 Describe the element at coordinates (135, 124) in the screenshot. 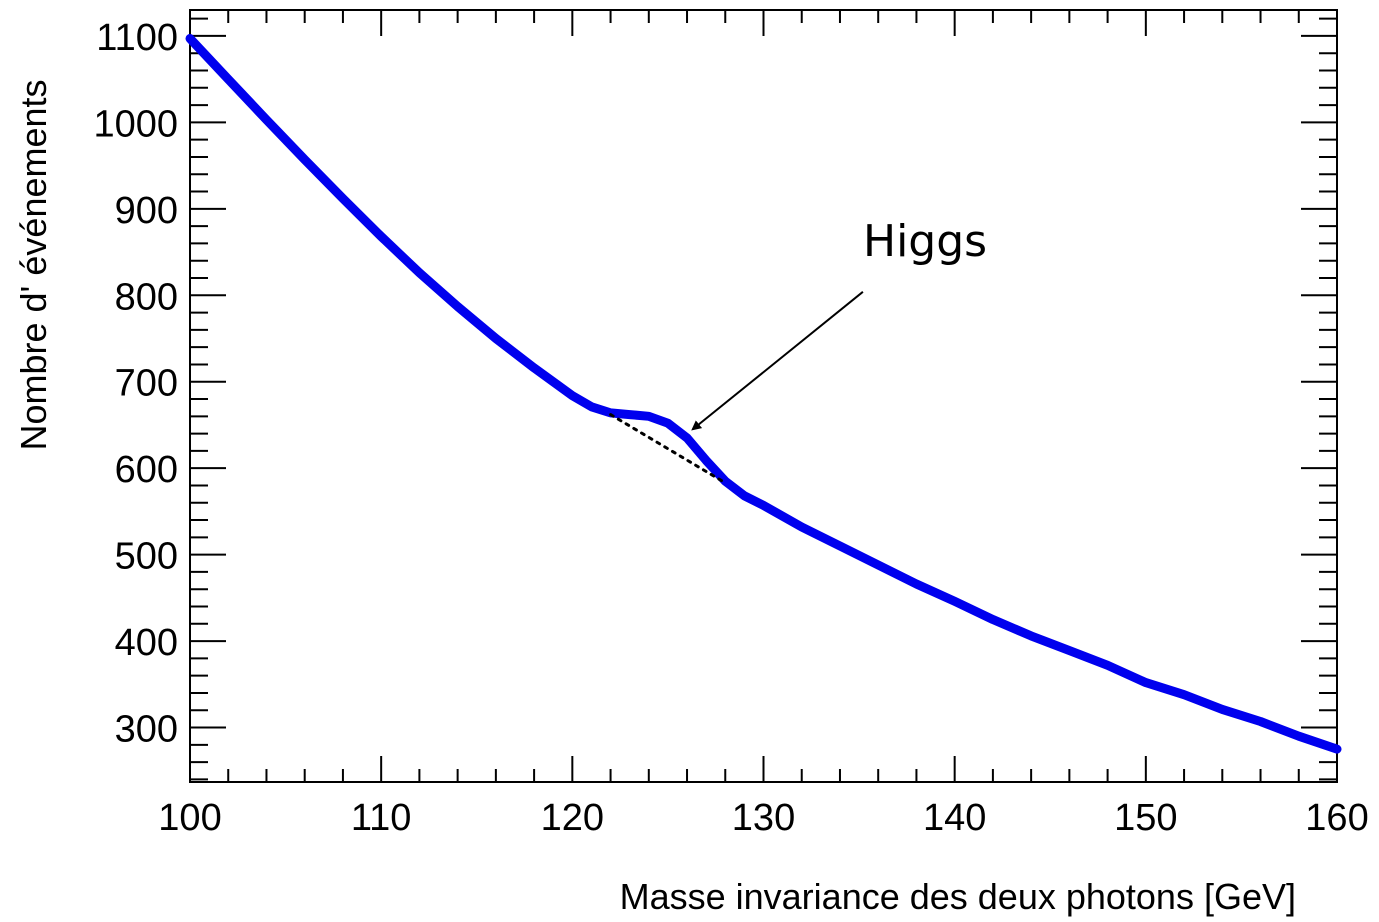

I see `y-tick-label: 1000` at that location.